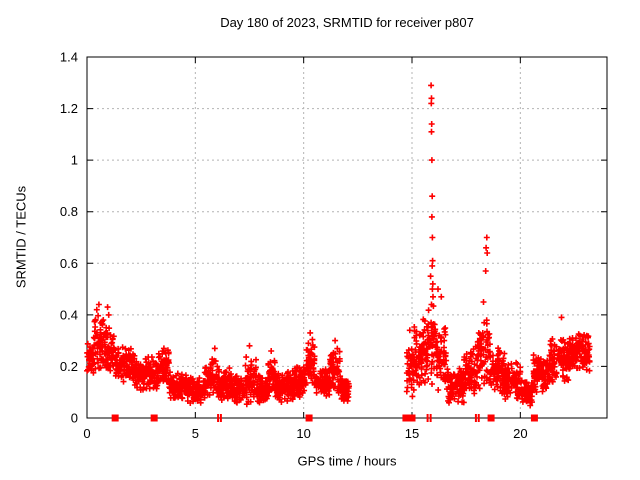 The width and height of the screenshot is (640, 480). I want to click on x-tick-label: 20, so click(520, 433).